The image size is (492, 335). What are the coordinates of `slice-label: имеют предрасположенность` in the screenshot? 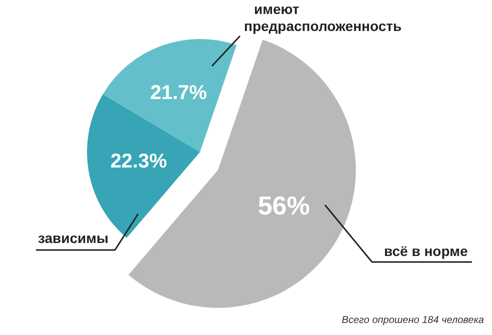 It's located at (323, 17).